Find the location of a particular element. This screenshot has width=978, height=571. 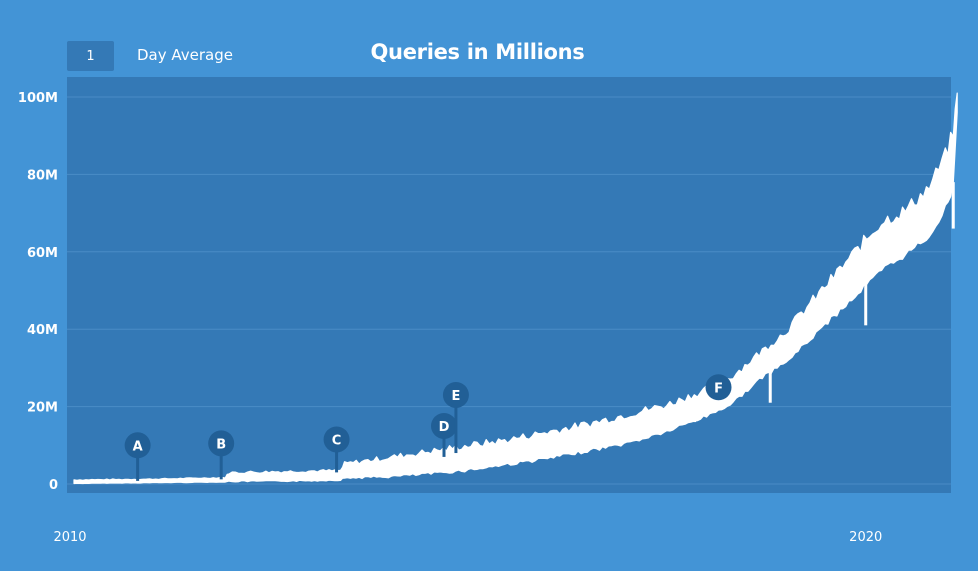

x-tick-label: 2020 is located at coordinates (865, 537).